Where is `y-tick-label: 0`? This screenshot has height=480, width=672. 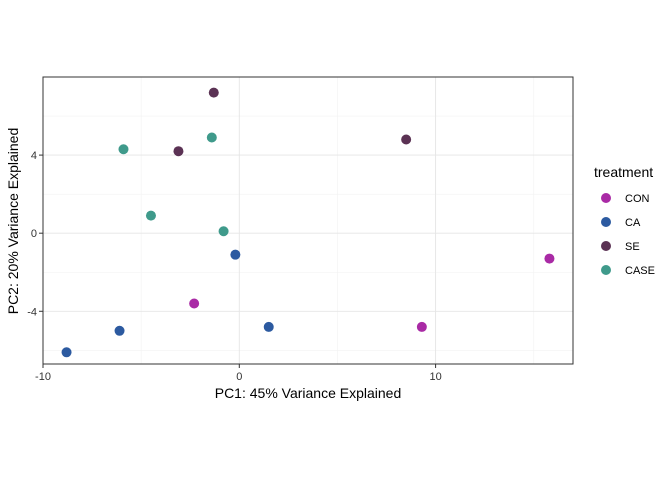 y-tick-label: 0 is located at coordinates (34, 234).